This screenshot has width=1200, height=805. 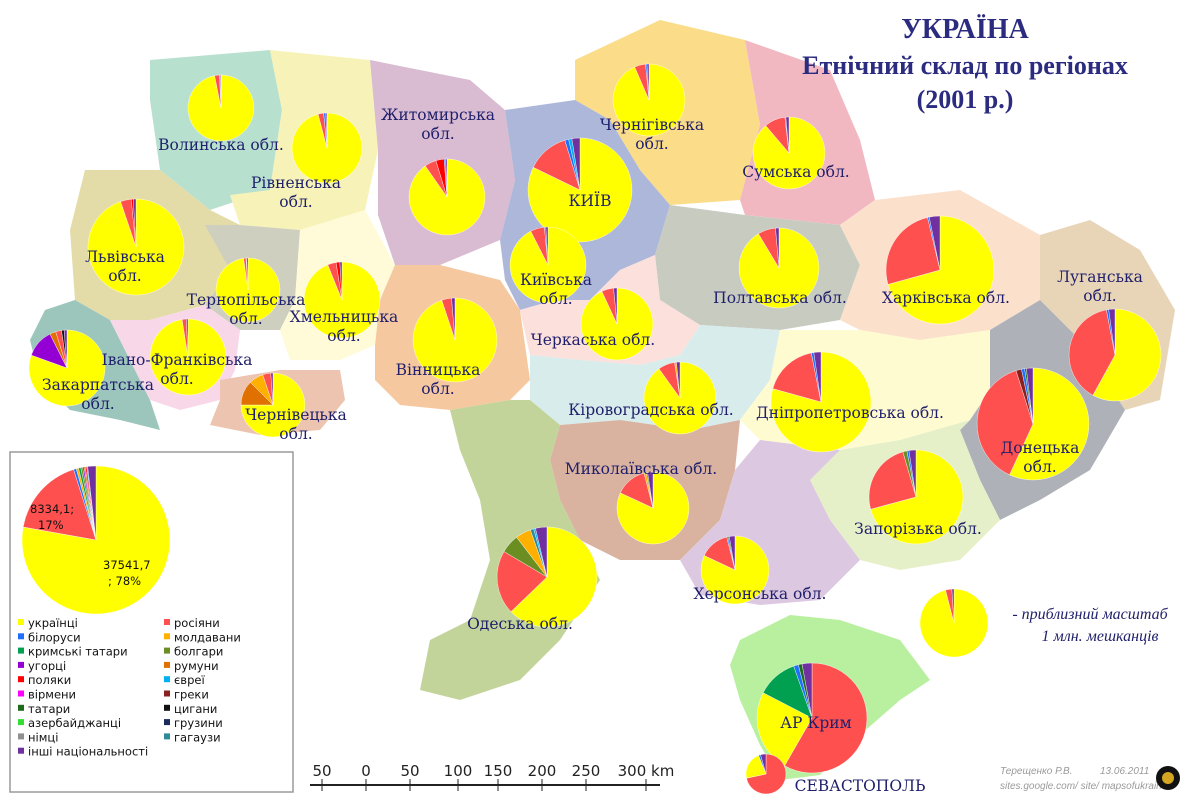 I want to click on title-line2: Етнічний склад по регіонах, so click(x=965, y=65).